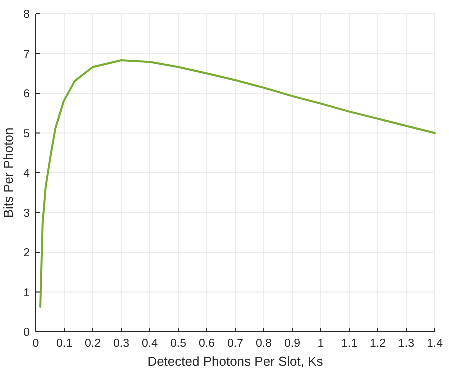  I want to click on y-tick-label: 2, so click(27, 254).